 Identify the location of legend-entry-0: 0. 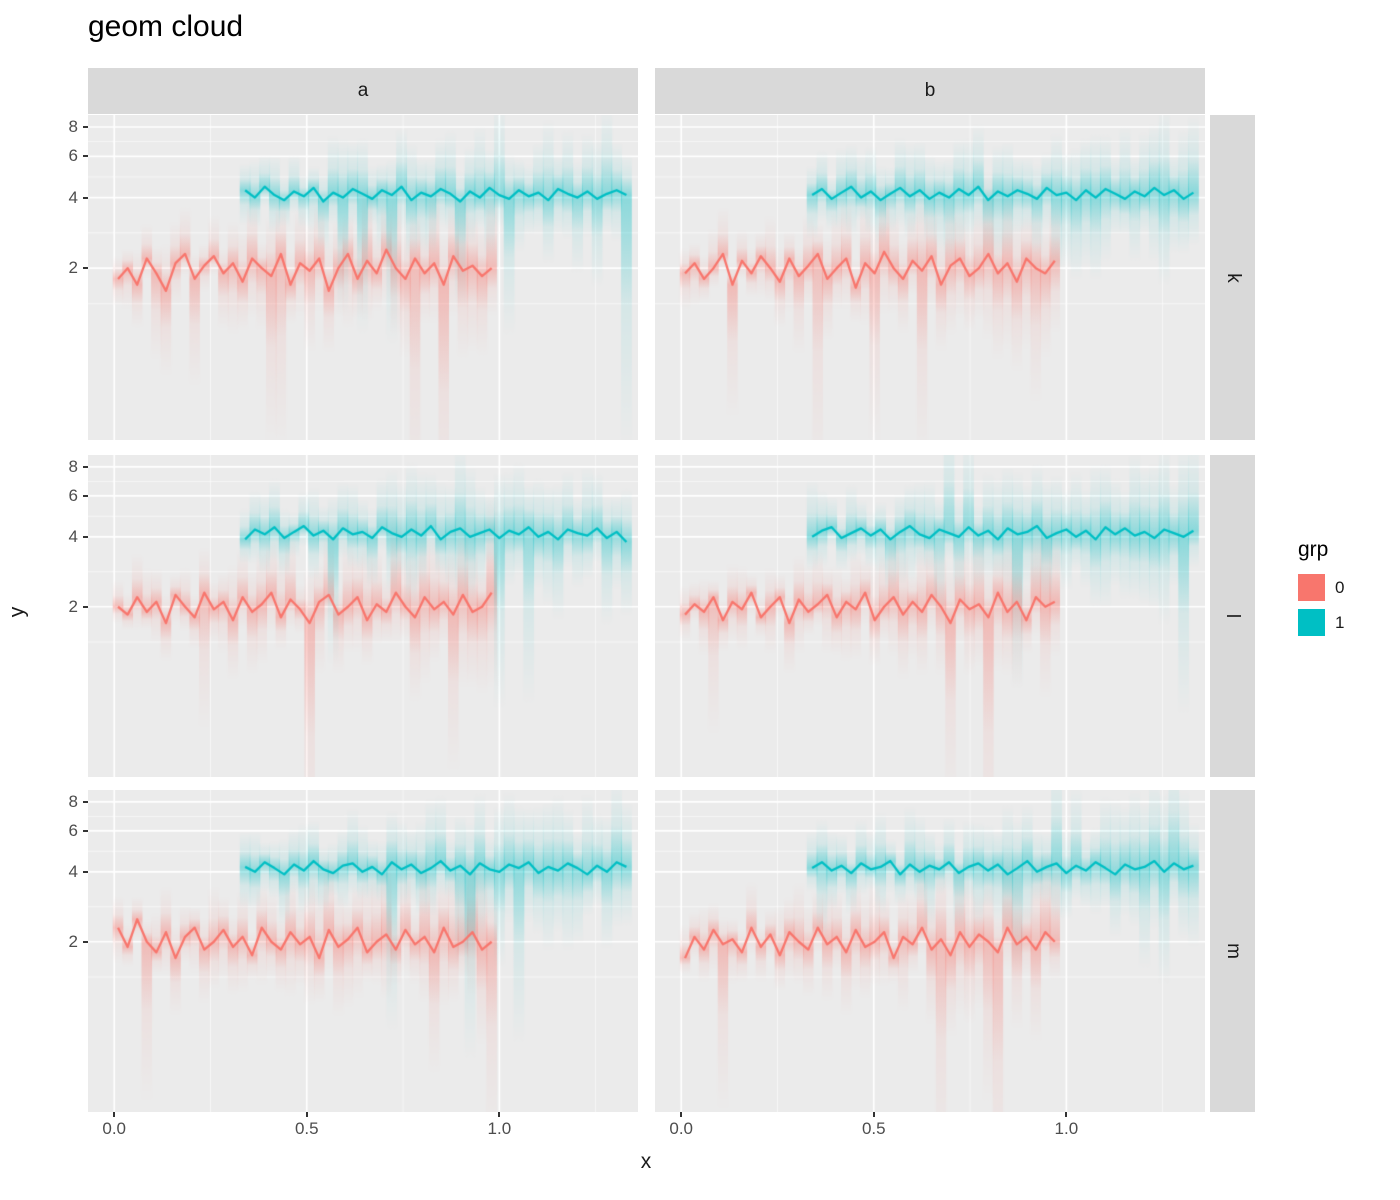
(1321, 587).